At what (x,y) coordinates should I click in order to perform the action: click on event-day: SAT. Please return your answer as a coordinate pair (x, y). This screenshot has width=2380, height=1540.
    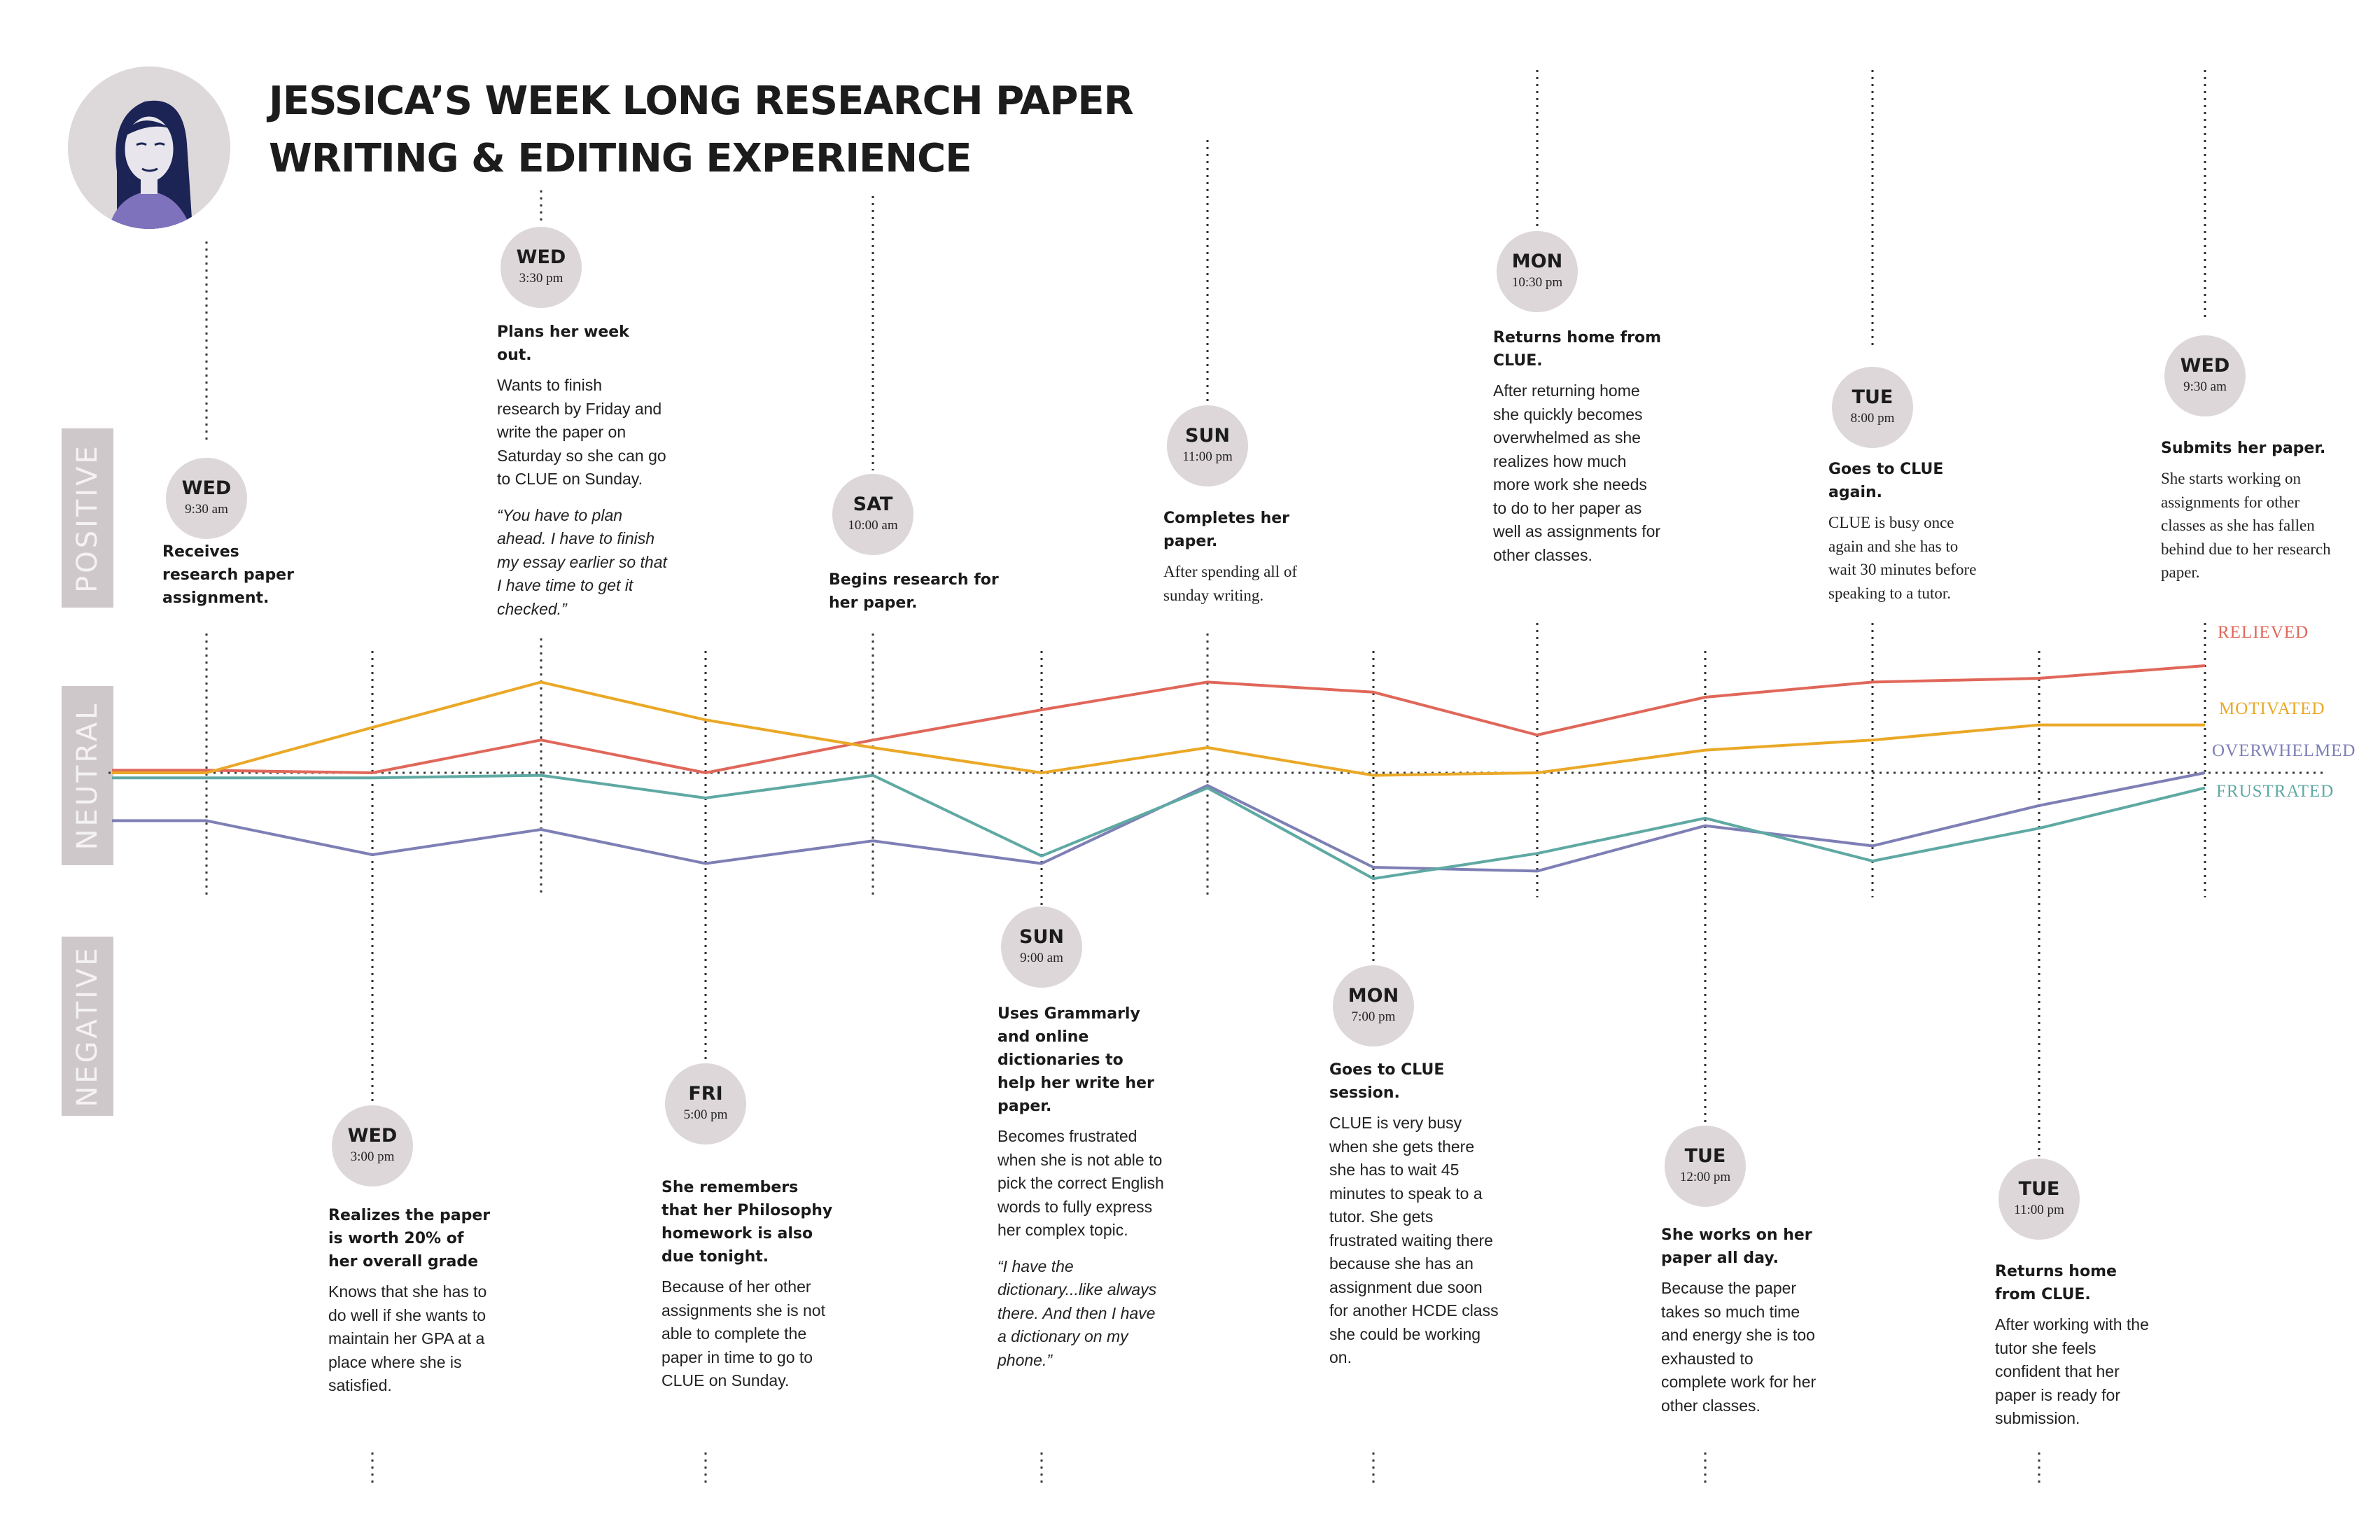
    Looking at the image, I should click on (873, 504).